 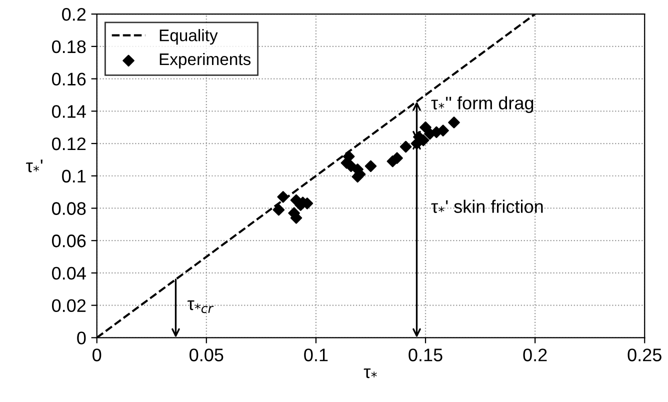 I want to click on y-tick-label: 0.02, so click(x=69, y=305).